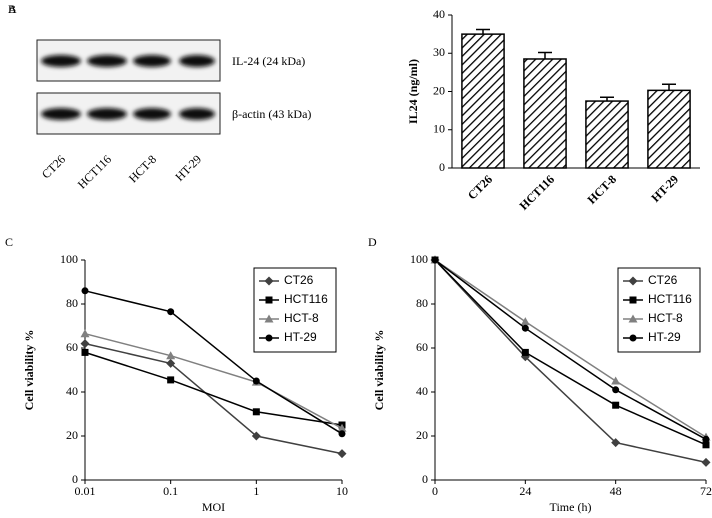 The width and height of the screenshot is (712, 518). Describe the element at coordinates (571, 507) in the screenshot. I see `x-axis-label: Time (h)` at that location.